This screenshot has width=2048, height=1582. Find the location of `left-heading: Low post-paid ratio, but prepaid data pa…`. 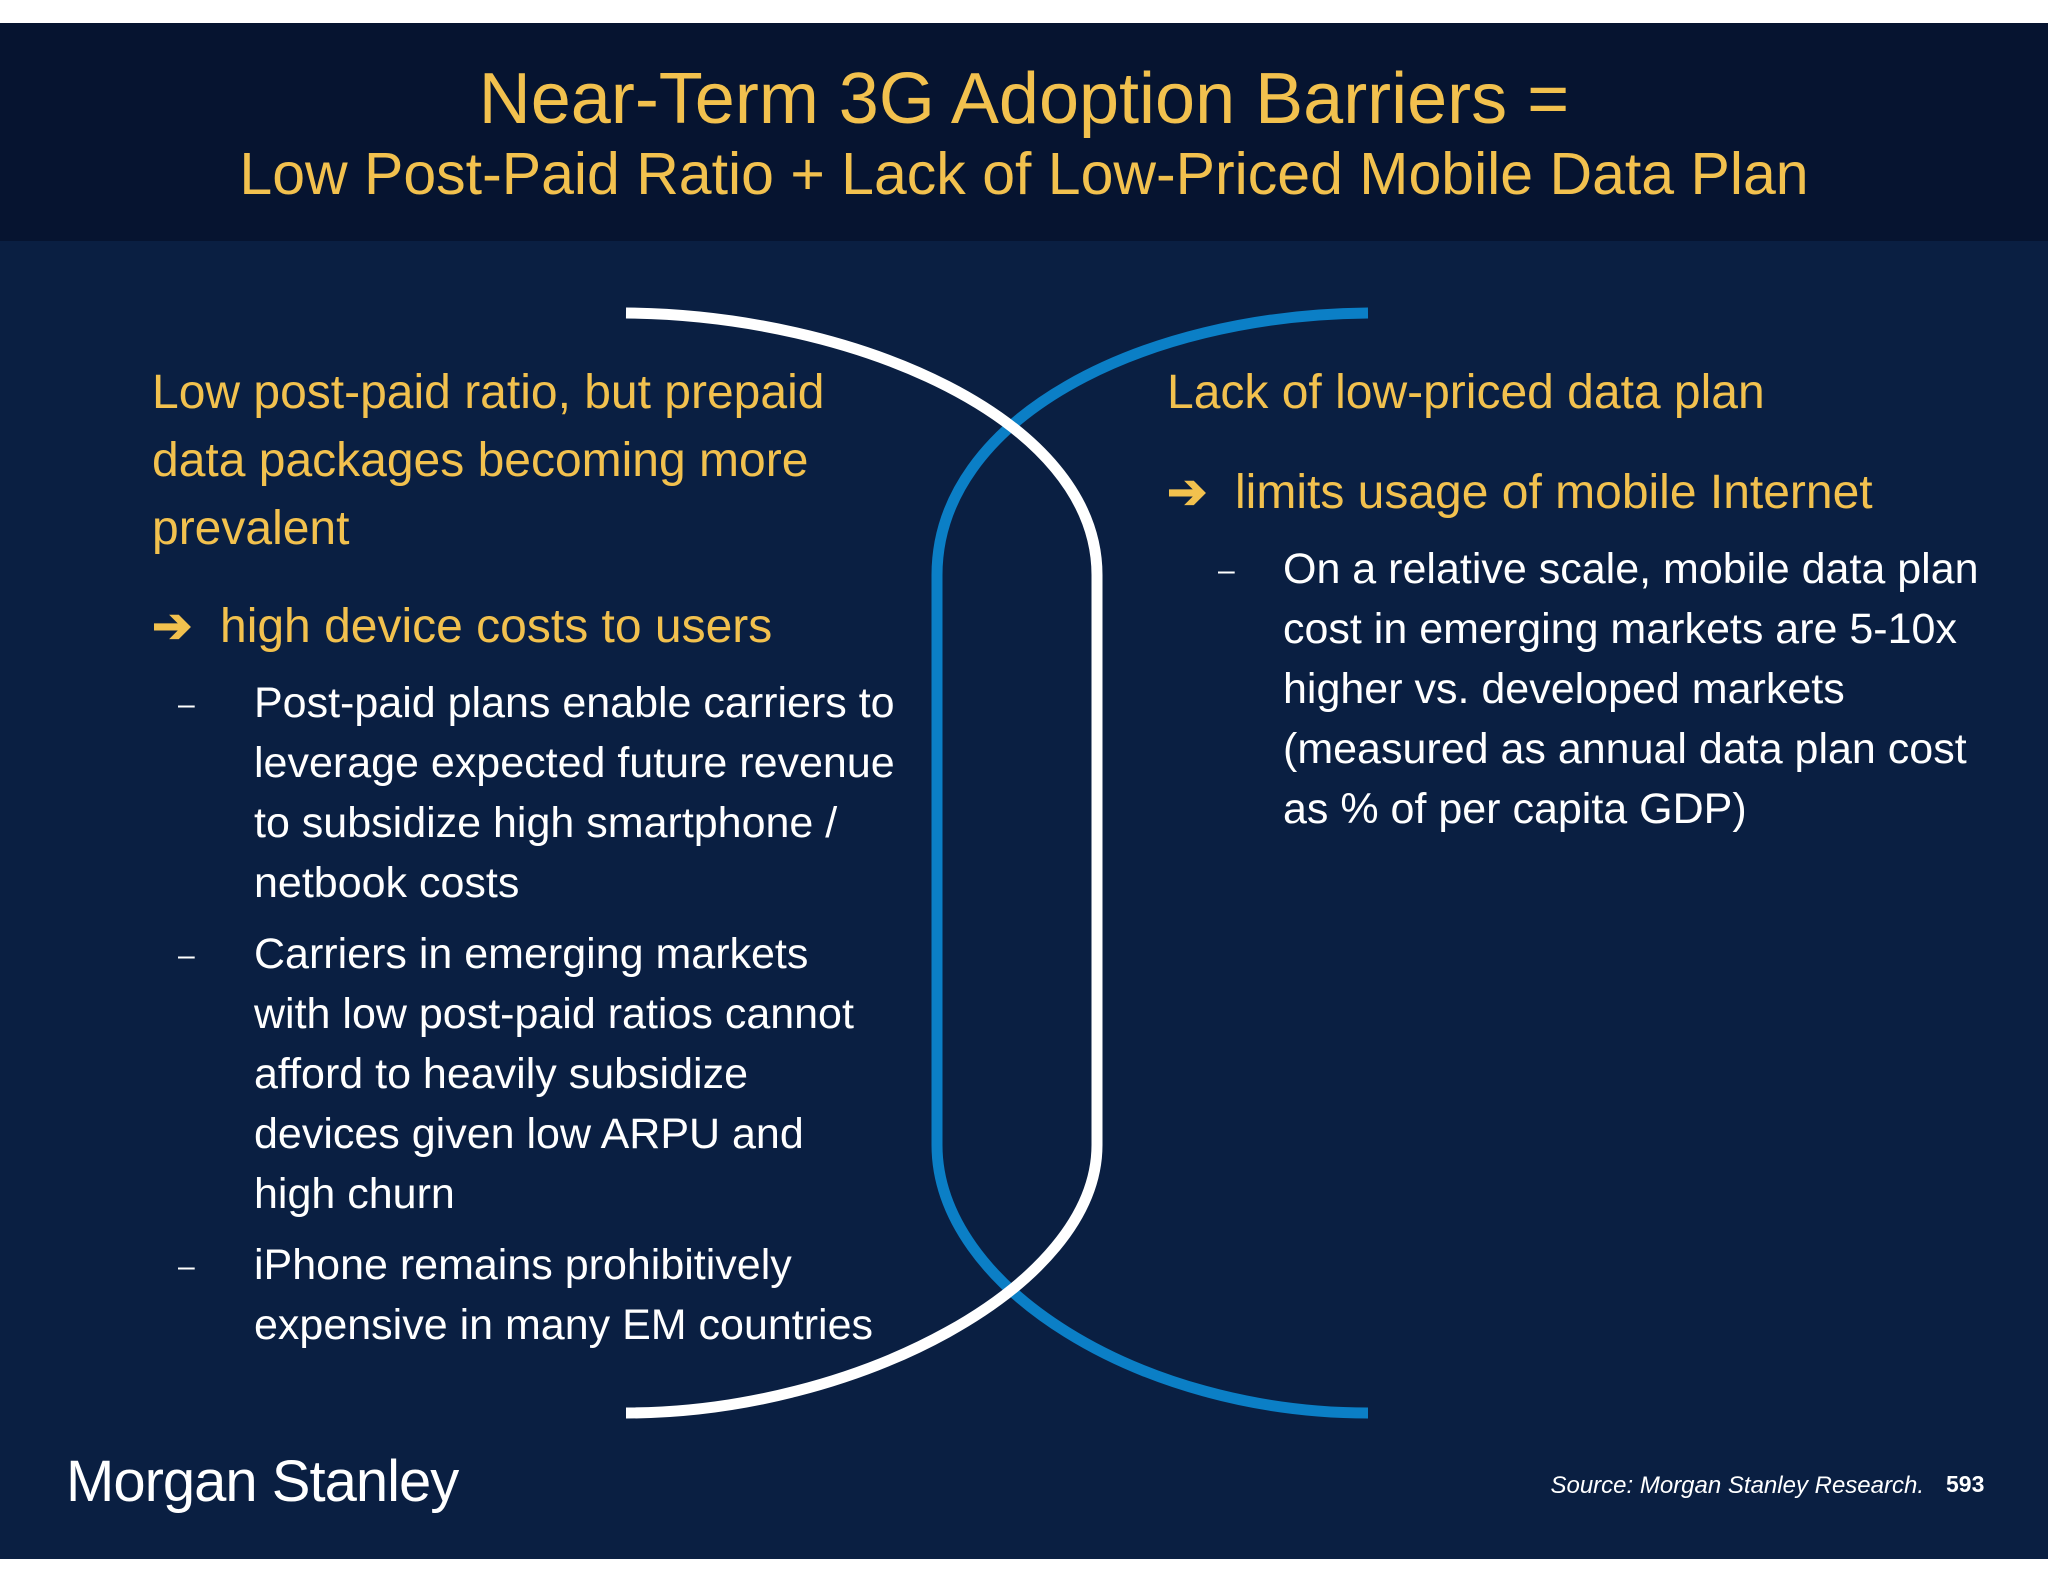

left-heading: Low post-paid ratio, but prepaid data pa… is located at coordinates (488, 460).